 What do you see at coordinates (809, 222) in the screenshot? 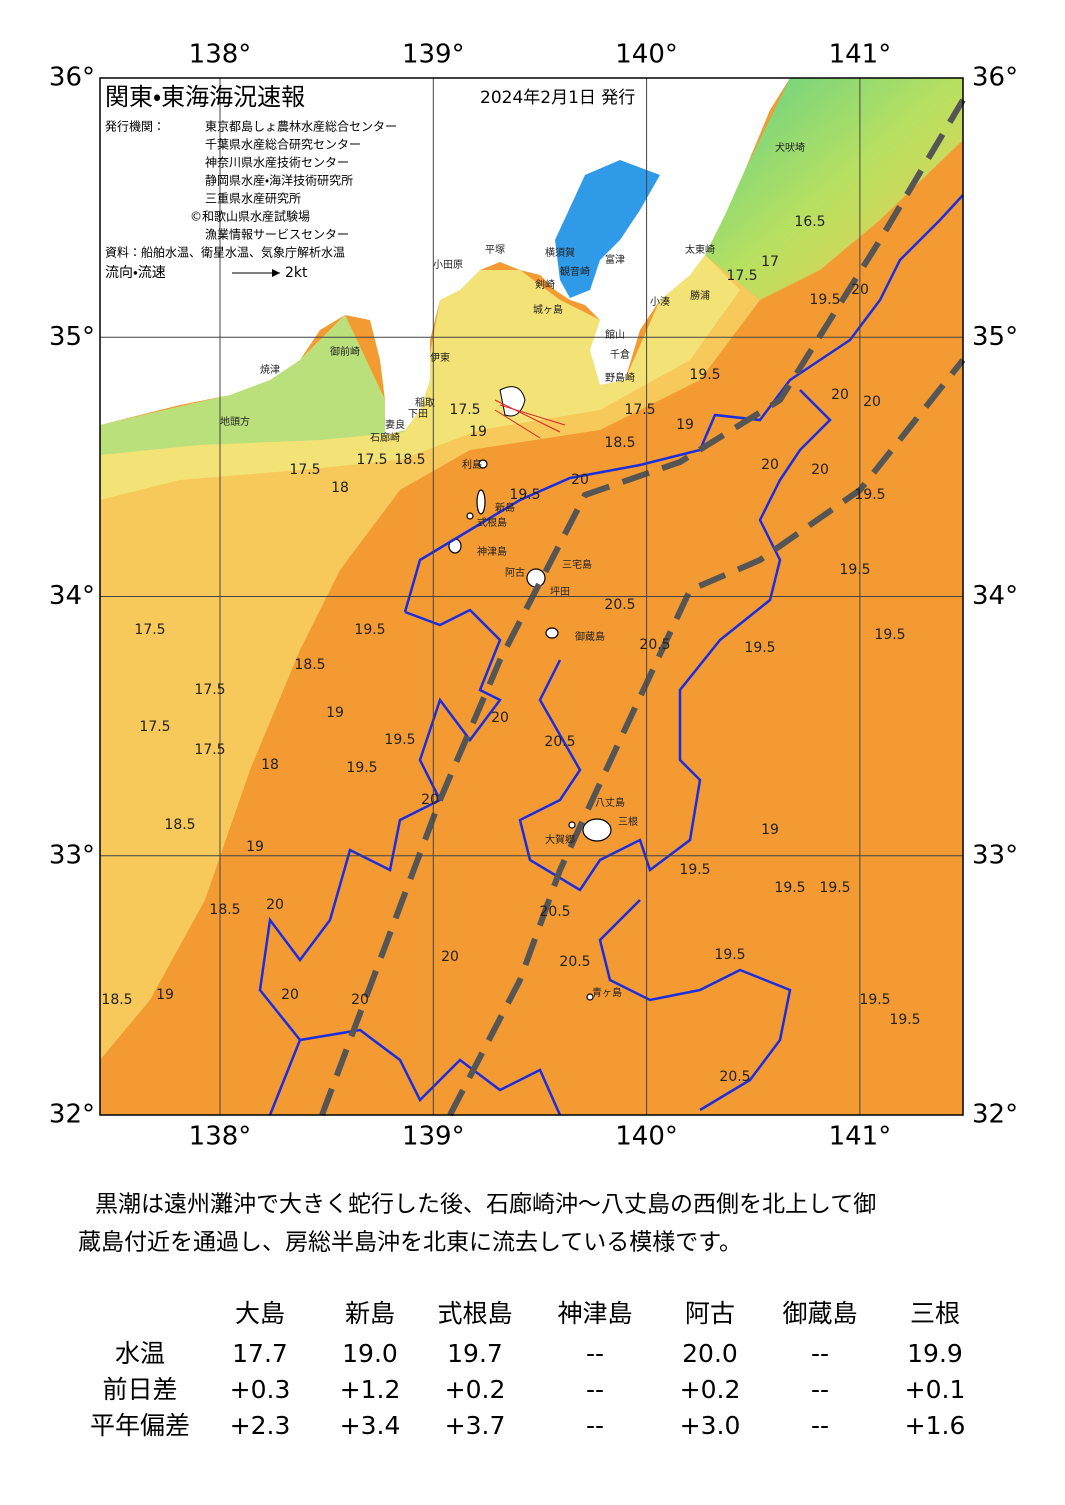
I see `isotherm-label: 16.5` at bounding box center [809, 222].